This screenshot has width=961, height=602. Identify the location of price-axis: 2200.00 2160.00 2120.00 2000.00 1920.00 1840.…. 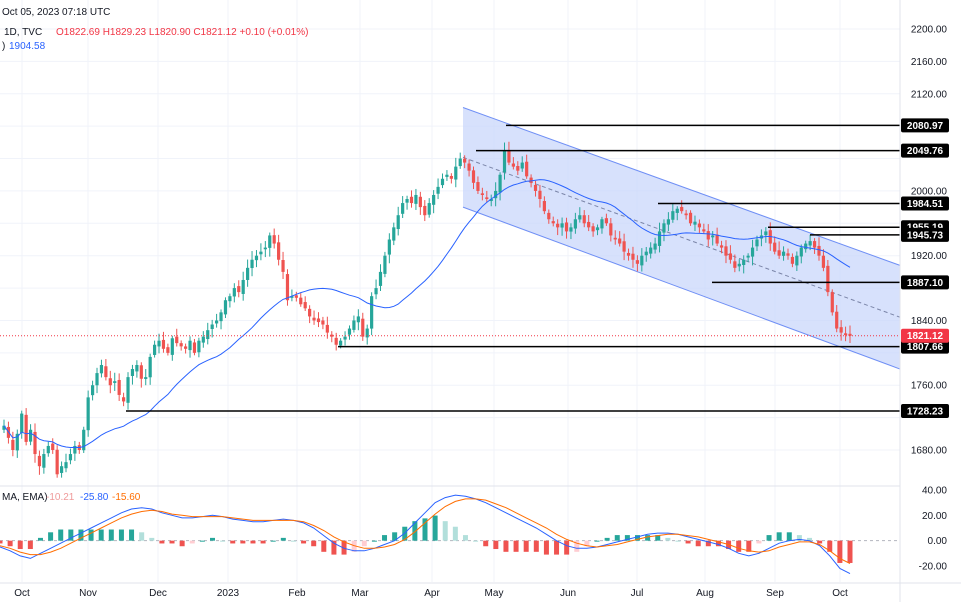
(929, 299).